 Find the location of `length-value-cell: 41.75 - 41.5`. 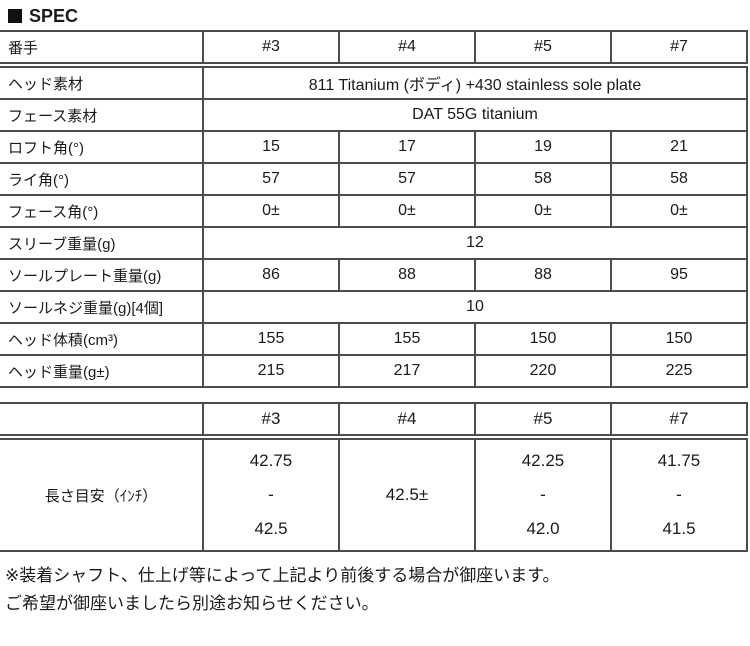

length-value-cell: 41.75 - 41.5 is located at coordinates (679, 494).